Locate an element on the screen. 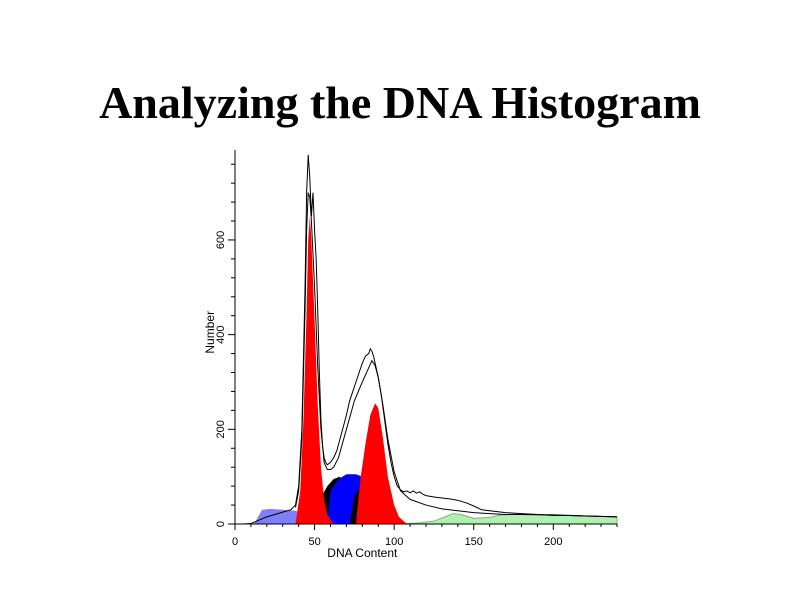 This screenshot has width=800, height=600. area-aggregates is located at coordinates (506, 519).